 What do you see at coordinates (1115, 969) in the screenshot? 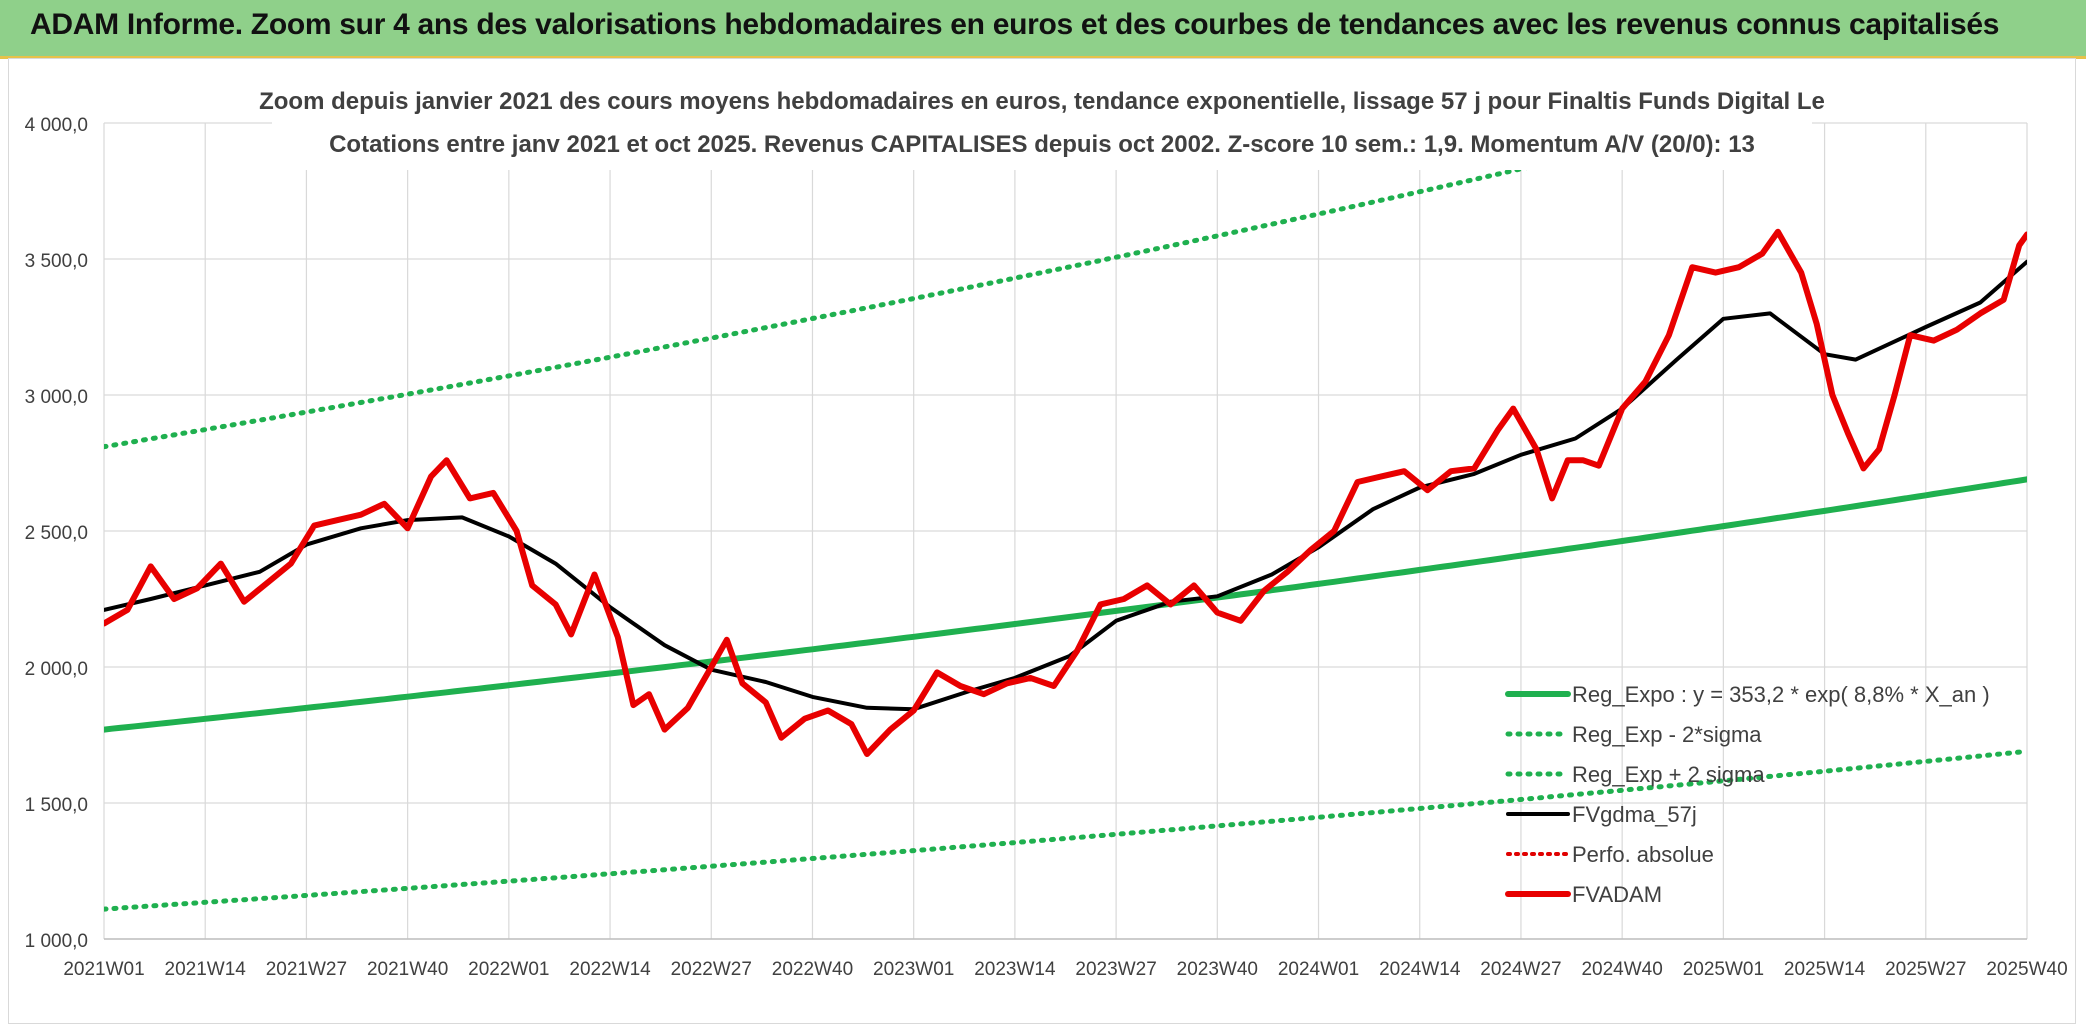
I see `x-tick-label: 2023W27` at bounding box center [1115, 969].